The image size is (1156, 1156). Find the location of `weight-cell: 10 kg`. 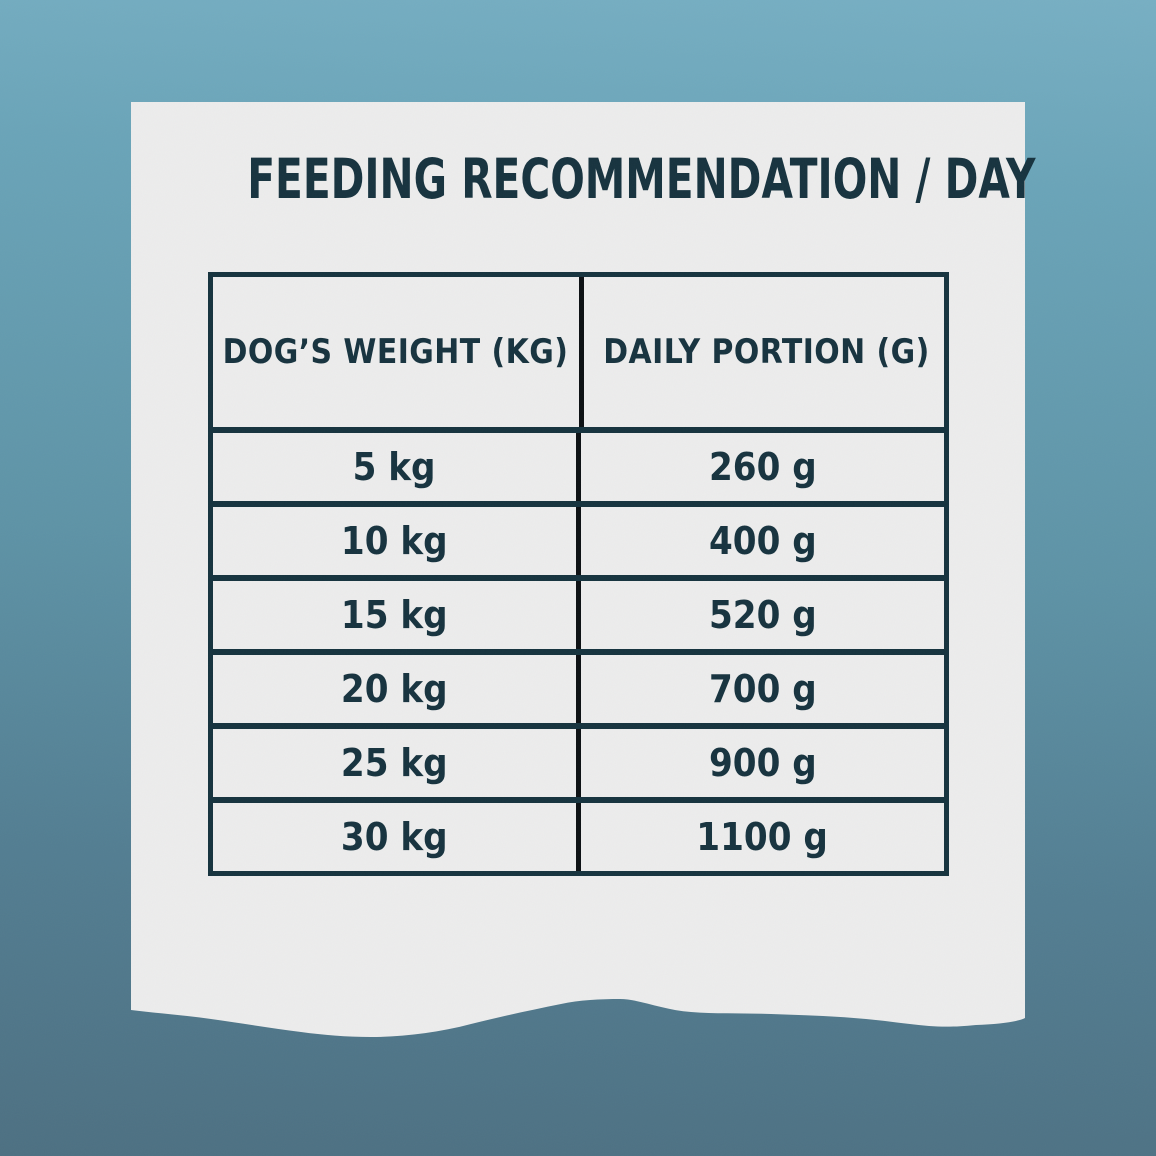

weight-cell: 10 kg is located at coordinates (394, 541).